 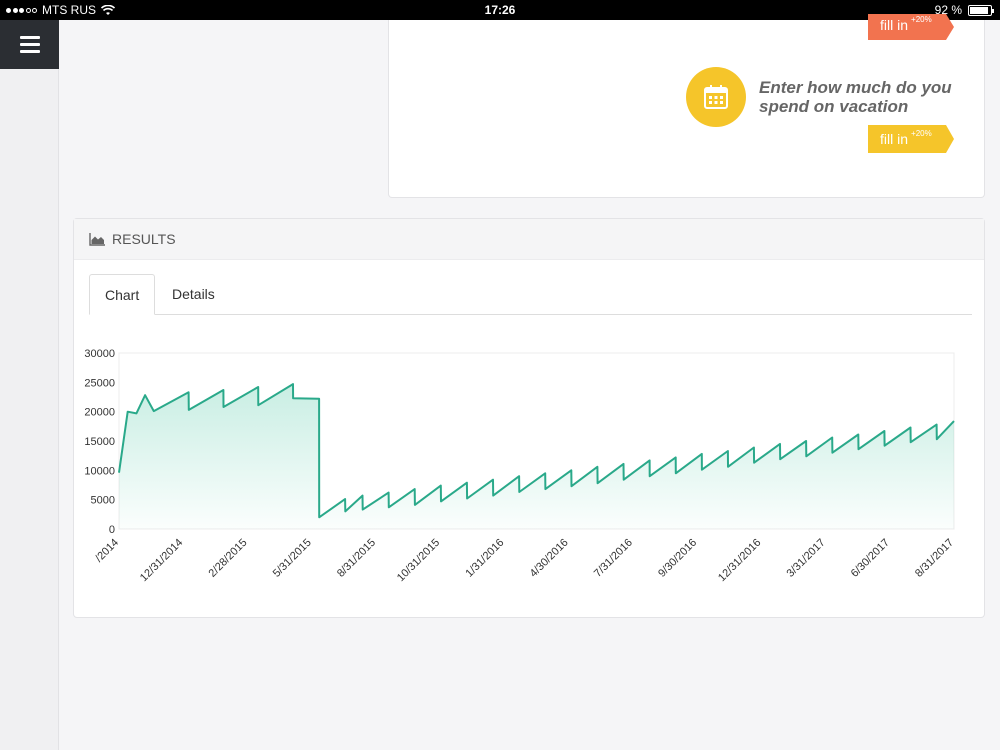 What do you see at coordinates (29, 37) in the screenshot?
I see `hamburger-icon` at bounding box center [29, 37].